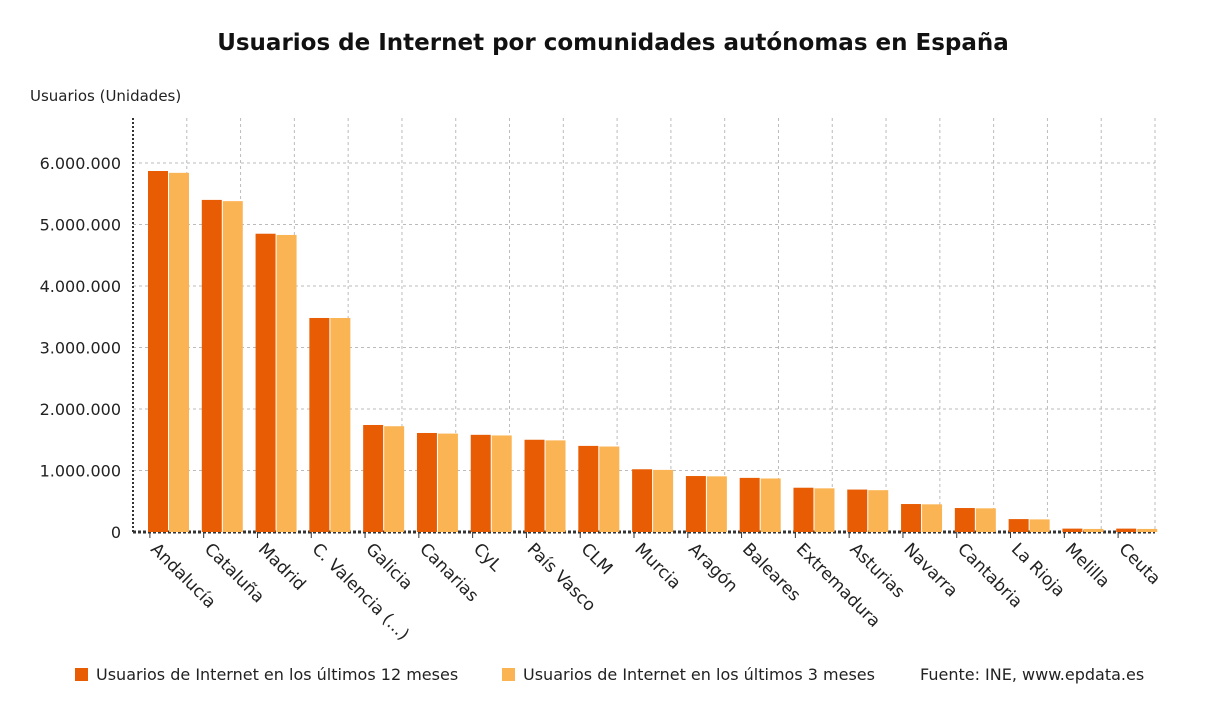  What do you see at coordinates (80, 163) in the screenshot?
I see `y-tick-label: 6.000.000` at bounding box center [80, 163].